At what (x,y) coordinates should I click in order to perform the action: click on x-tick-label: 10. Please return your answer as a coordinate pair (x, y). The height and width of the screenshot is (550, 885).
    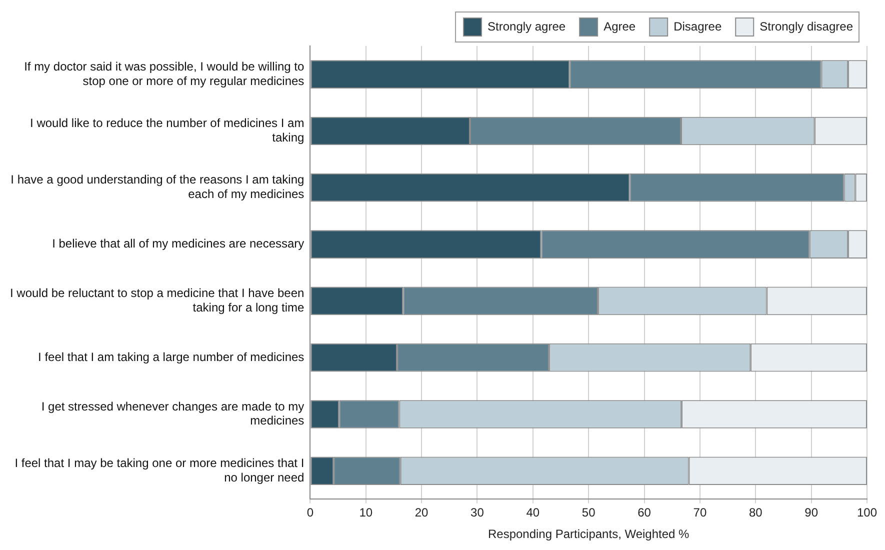
    Looking at the image, I should click on (366, 513).